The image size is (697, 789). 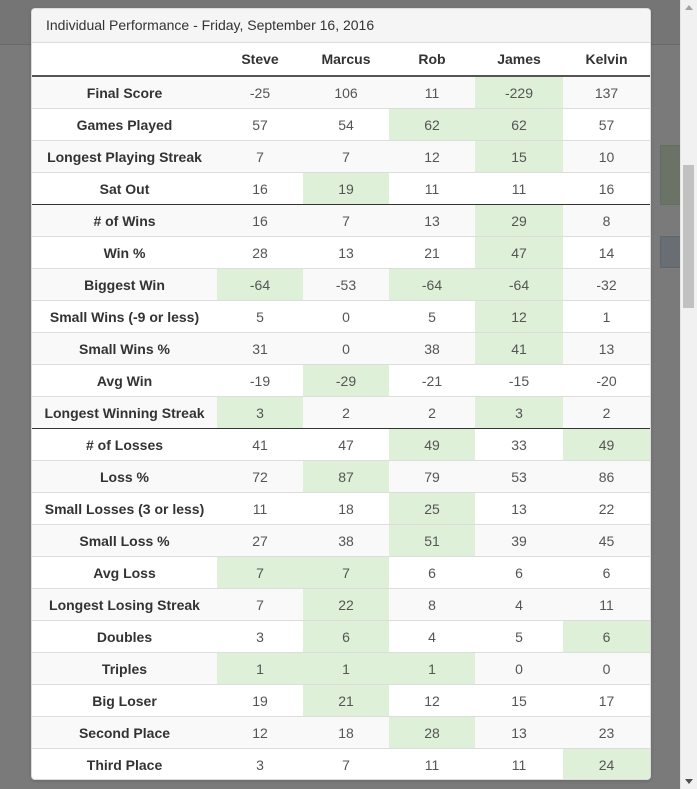 I want to click on table-cell: 53, so click(x=519, y=476).